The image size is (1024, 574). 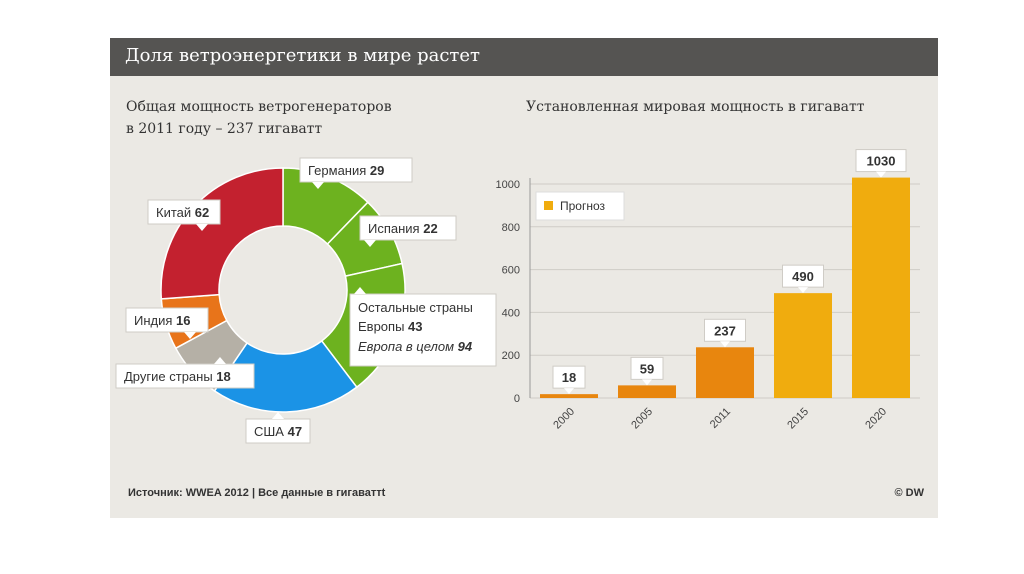 I want to click on pie-label: Германия 29, so click(x=356, y=173).